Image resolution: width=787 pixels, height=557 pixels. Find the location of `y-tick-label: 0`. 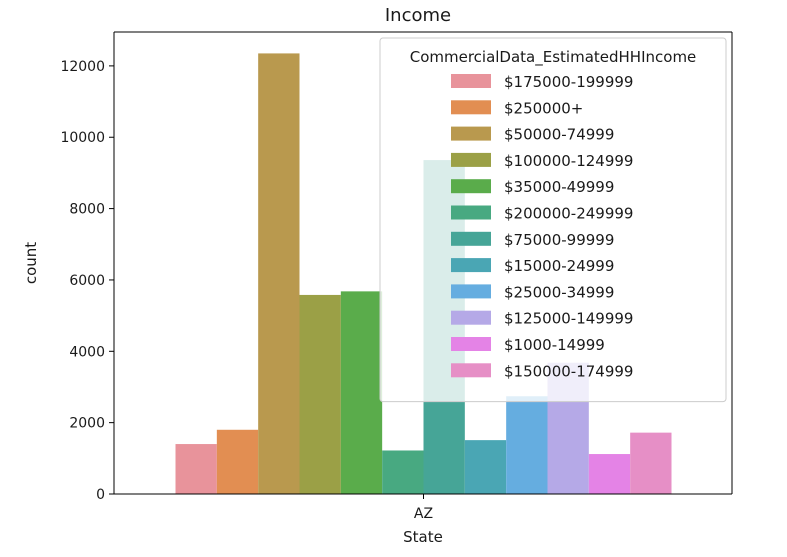

y-tick-label: 0 is located at coordinates (100, 495).